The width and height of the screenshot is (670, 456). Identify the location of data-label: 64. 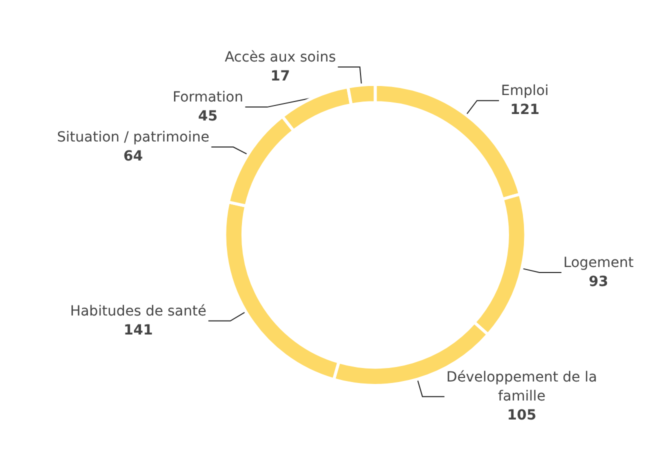
(133, 156).